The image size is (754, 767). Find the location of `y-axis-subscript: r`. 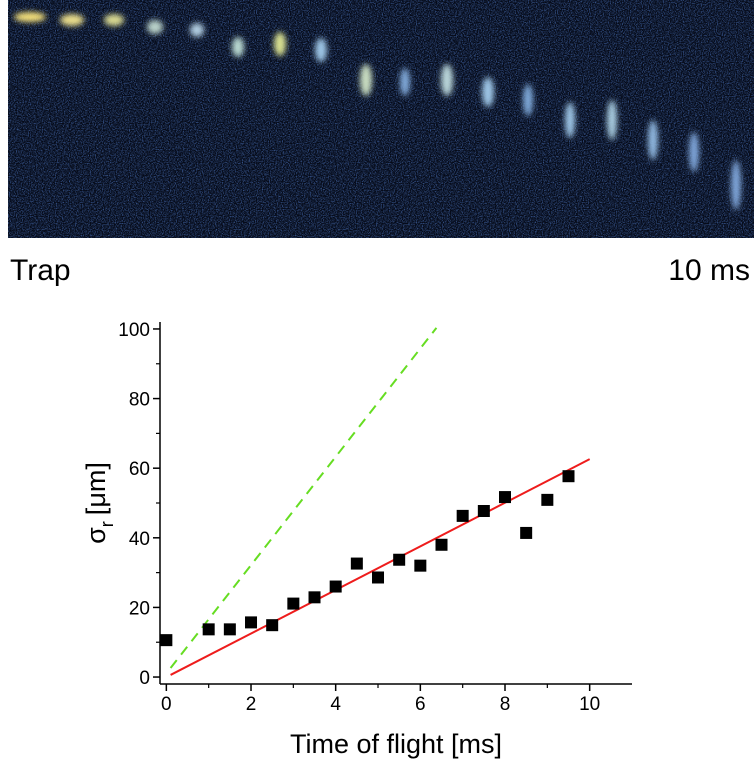

y-axis-subscript: r is located at coordinates (107, 524).